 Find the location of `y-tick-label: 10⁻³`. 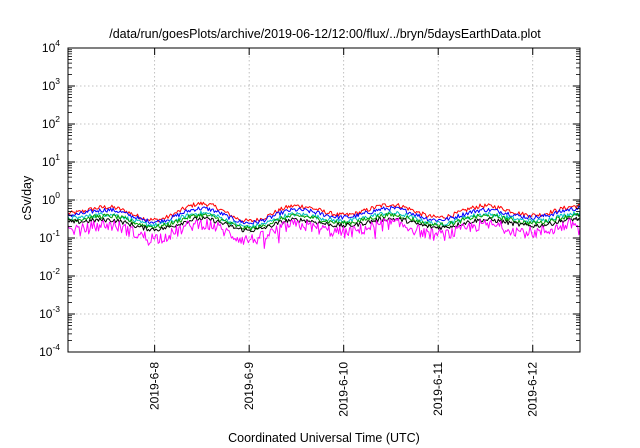

y-tick-label: 10⁻³ is located at coordinates (49, 312).